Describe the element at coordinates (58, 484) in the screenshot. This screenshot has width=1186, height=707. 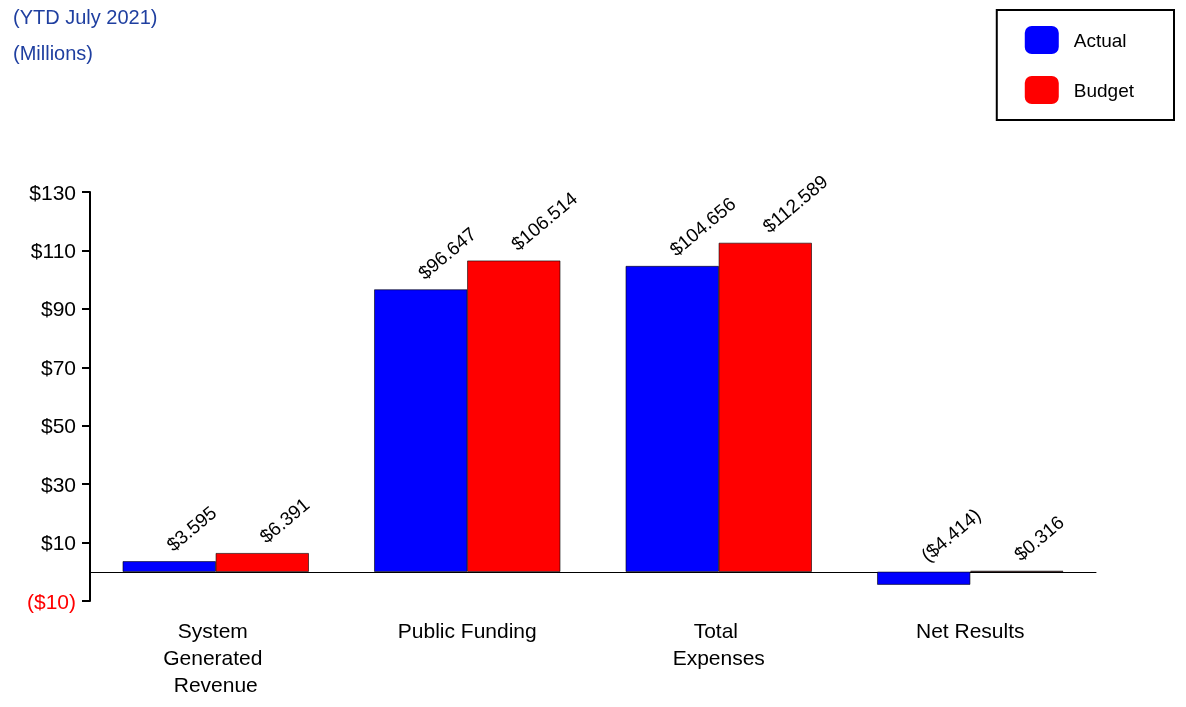
I see `y-tick-label: $30` at that location.